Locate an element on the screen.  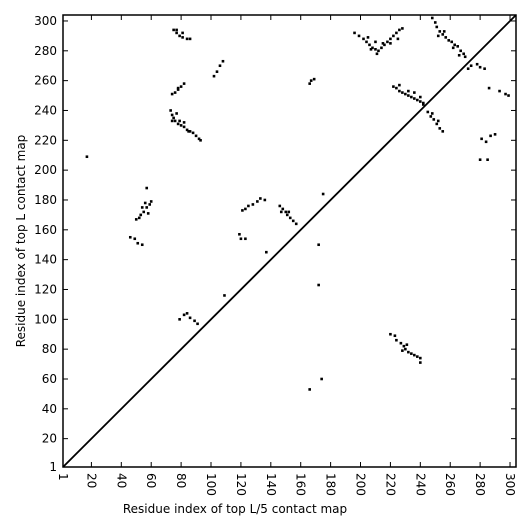
x-tick-label: 100 is located at coordinates (211, 484).